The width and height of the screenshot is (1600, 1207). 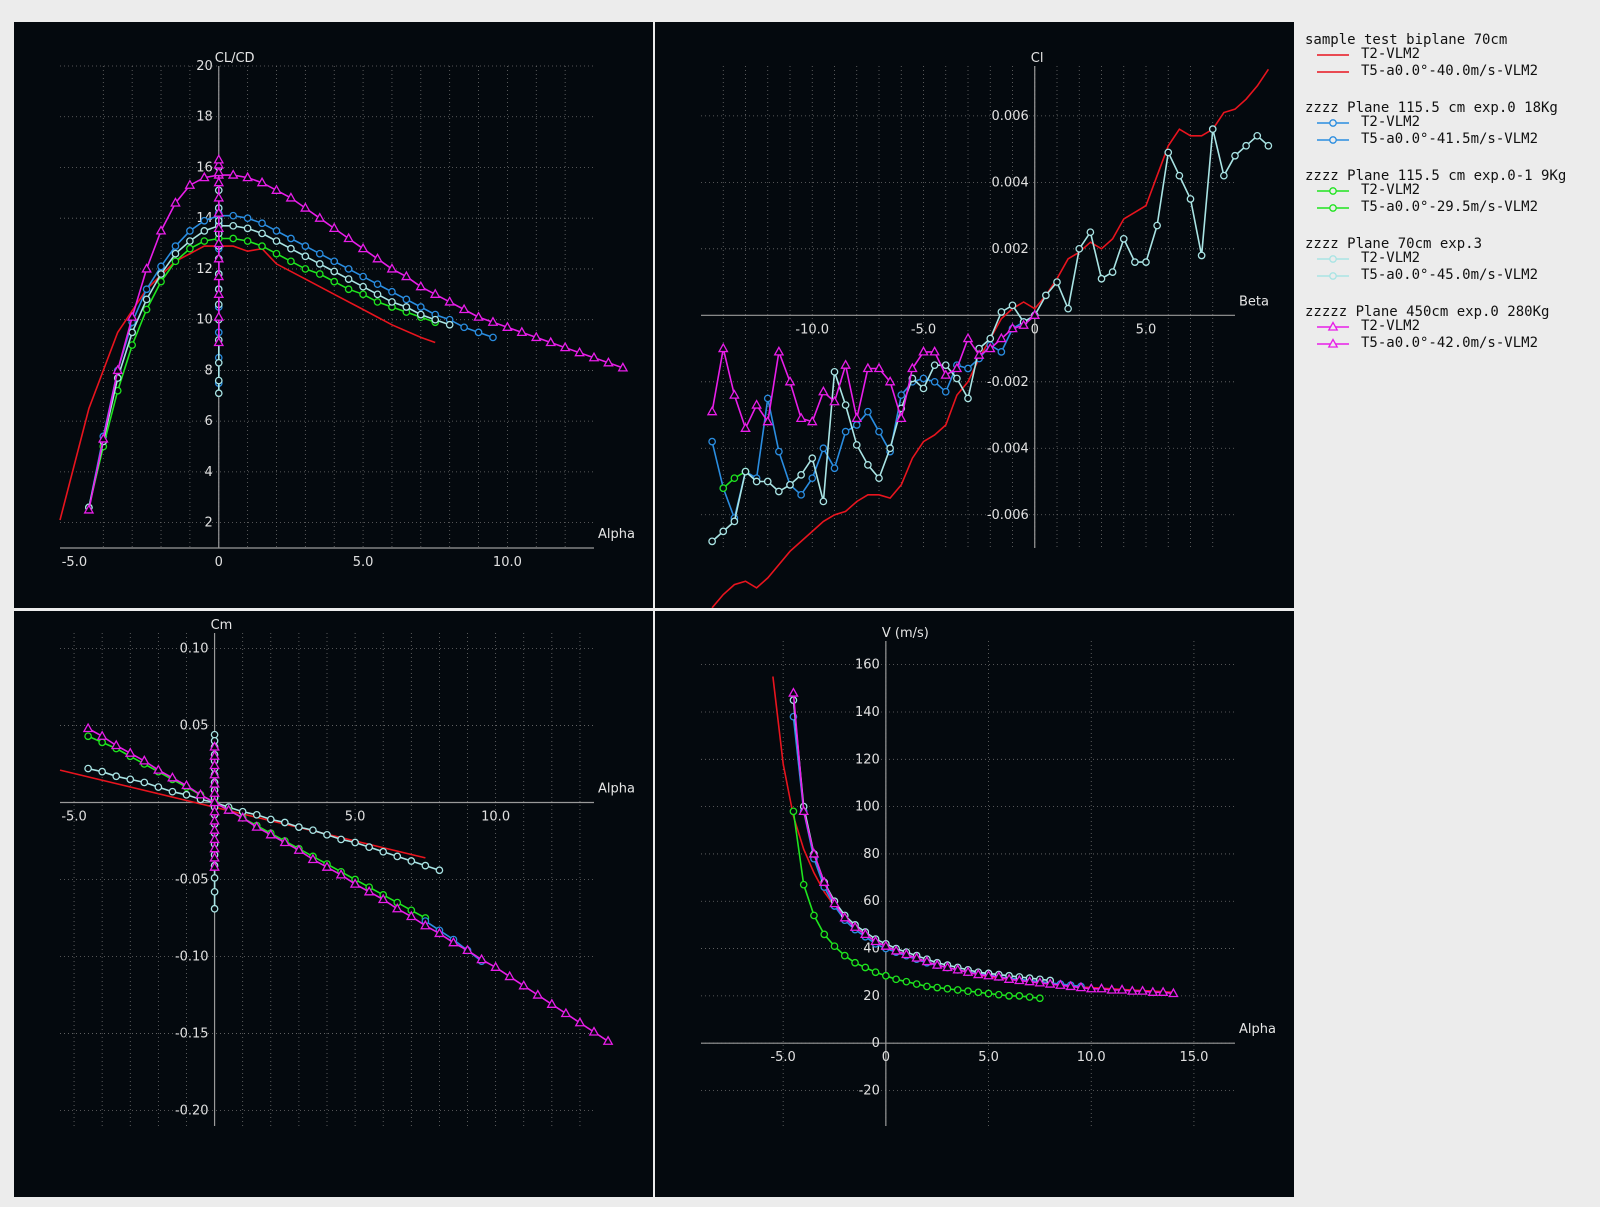 What do you see at coordinates (1450, 343) in the screenshot?
I see `legend-entry-label: T5-a0.0°-42.0m/s-VLM2` at bounding box center [1450, 343].